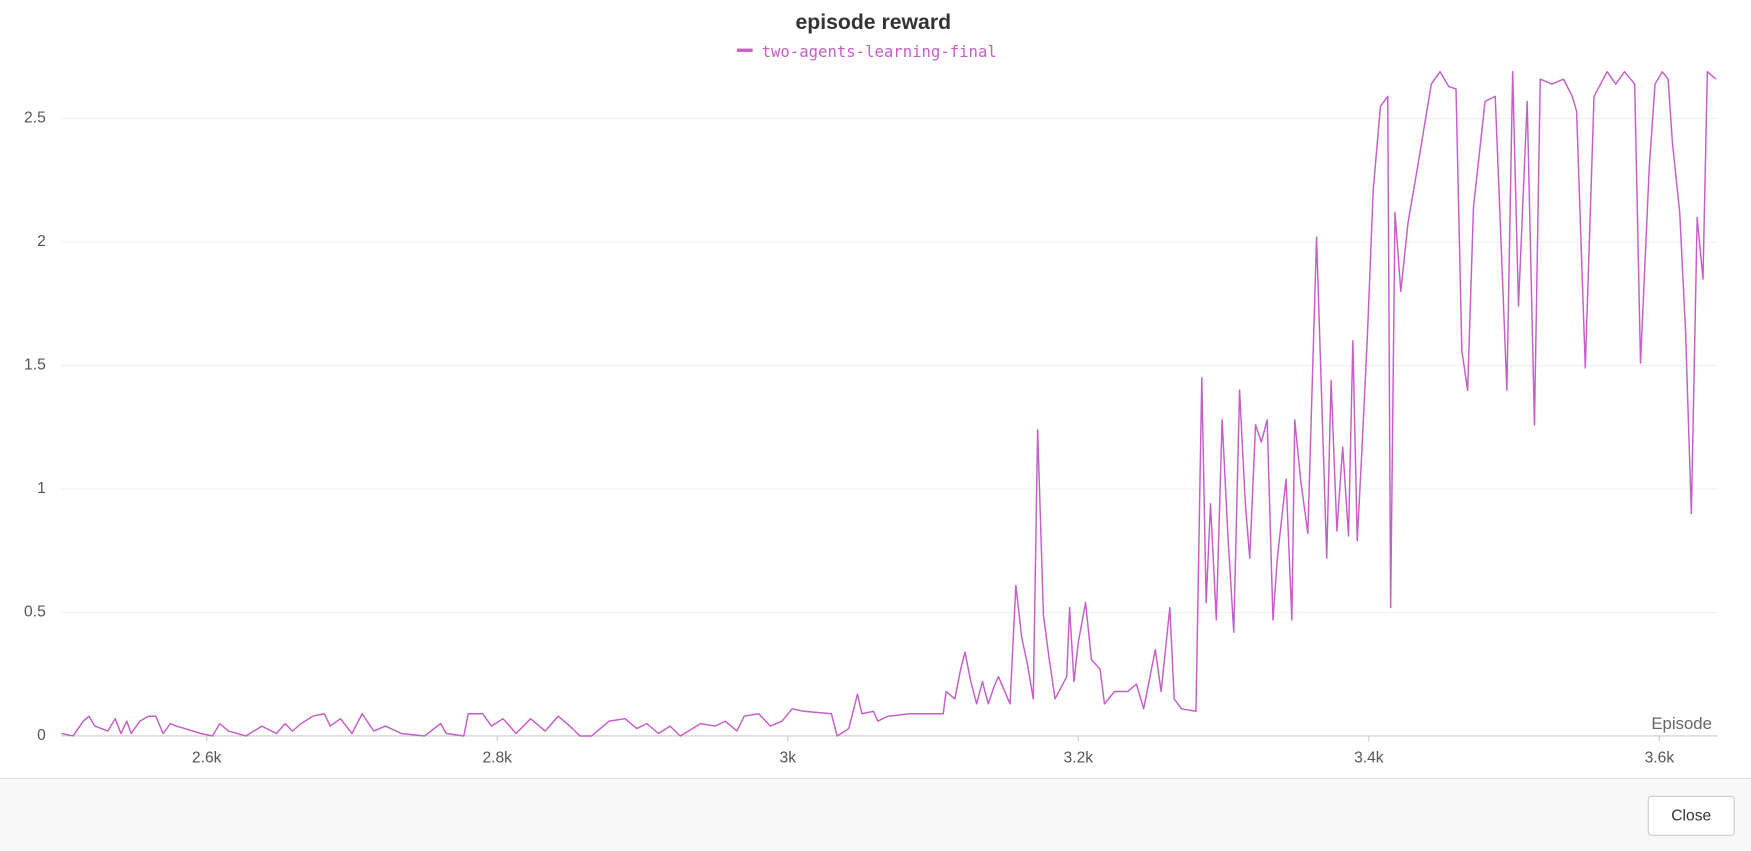  Describe the element at coordinates (1681, 723) in the screenshot. I see `x-axis-label: Episode` at that location.